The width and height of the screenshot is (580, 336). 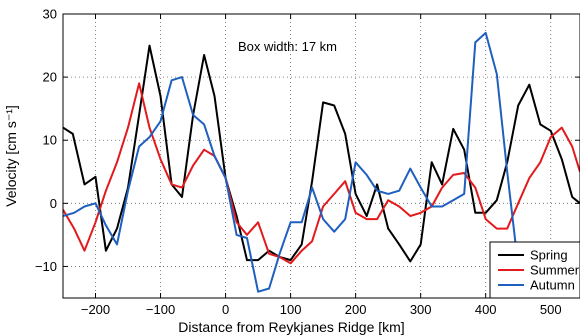 I want to click on y-tick-label: 0, so click(x=53, y=203).